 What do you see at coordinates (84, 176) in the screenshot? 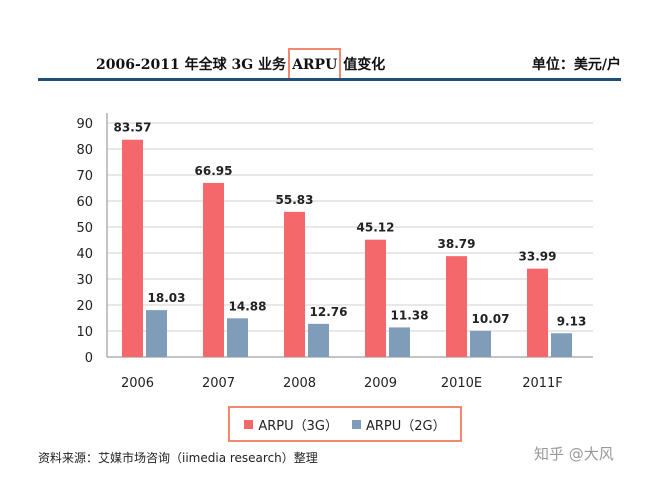
I see `y-tick-label: 70` at bounding box center [84, 176].